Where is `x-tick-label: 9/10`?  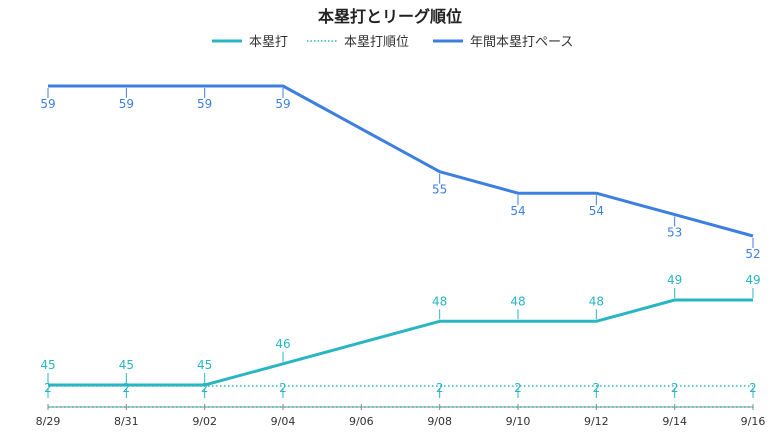 x-tick-label: 9/10 is located at coordinates (518, 421).